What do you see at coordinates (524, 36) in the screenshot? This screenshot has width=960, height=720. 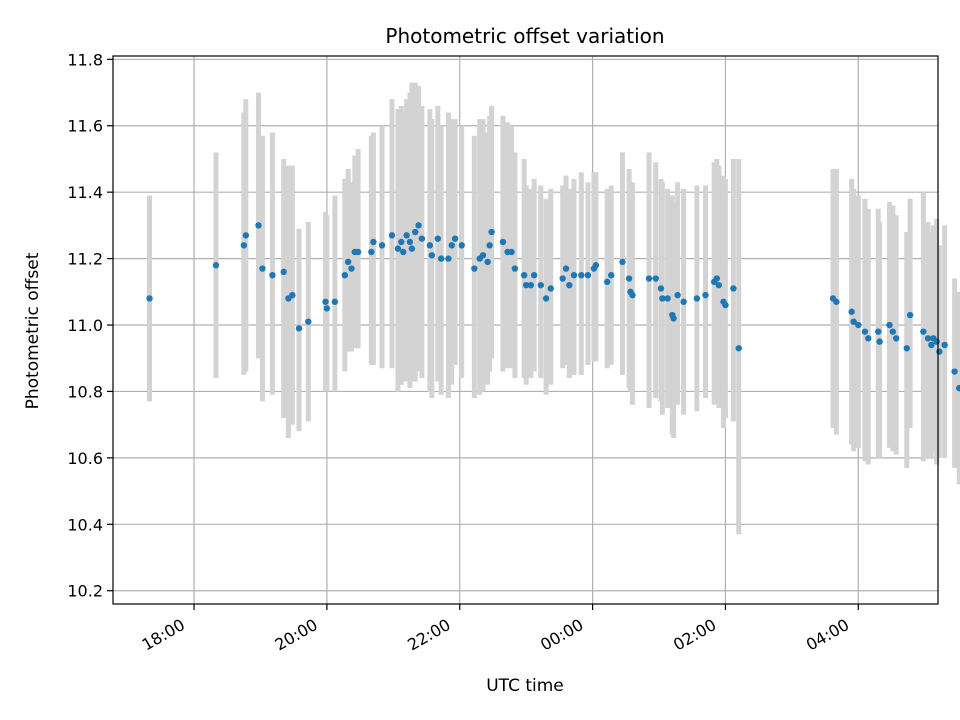 I see `chart-title: Photometric offset variation` at bounding box center [524, 36].